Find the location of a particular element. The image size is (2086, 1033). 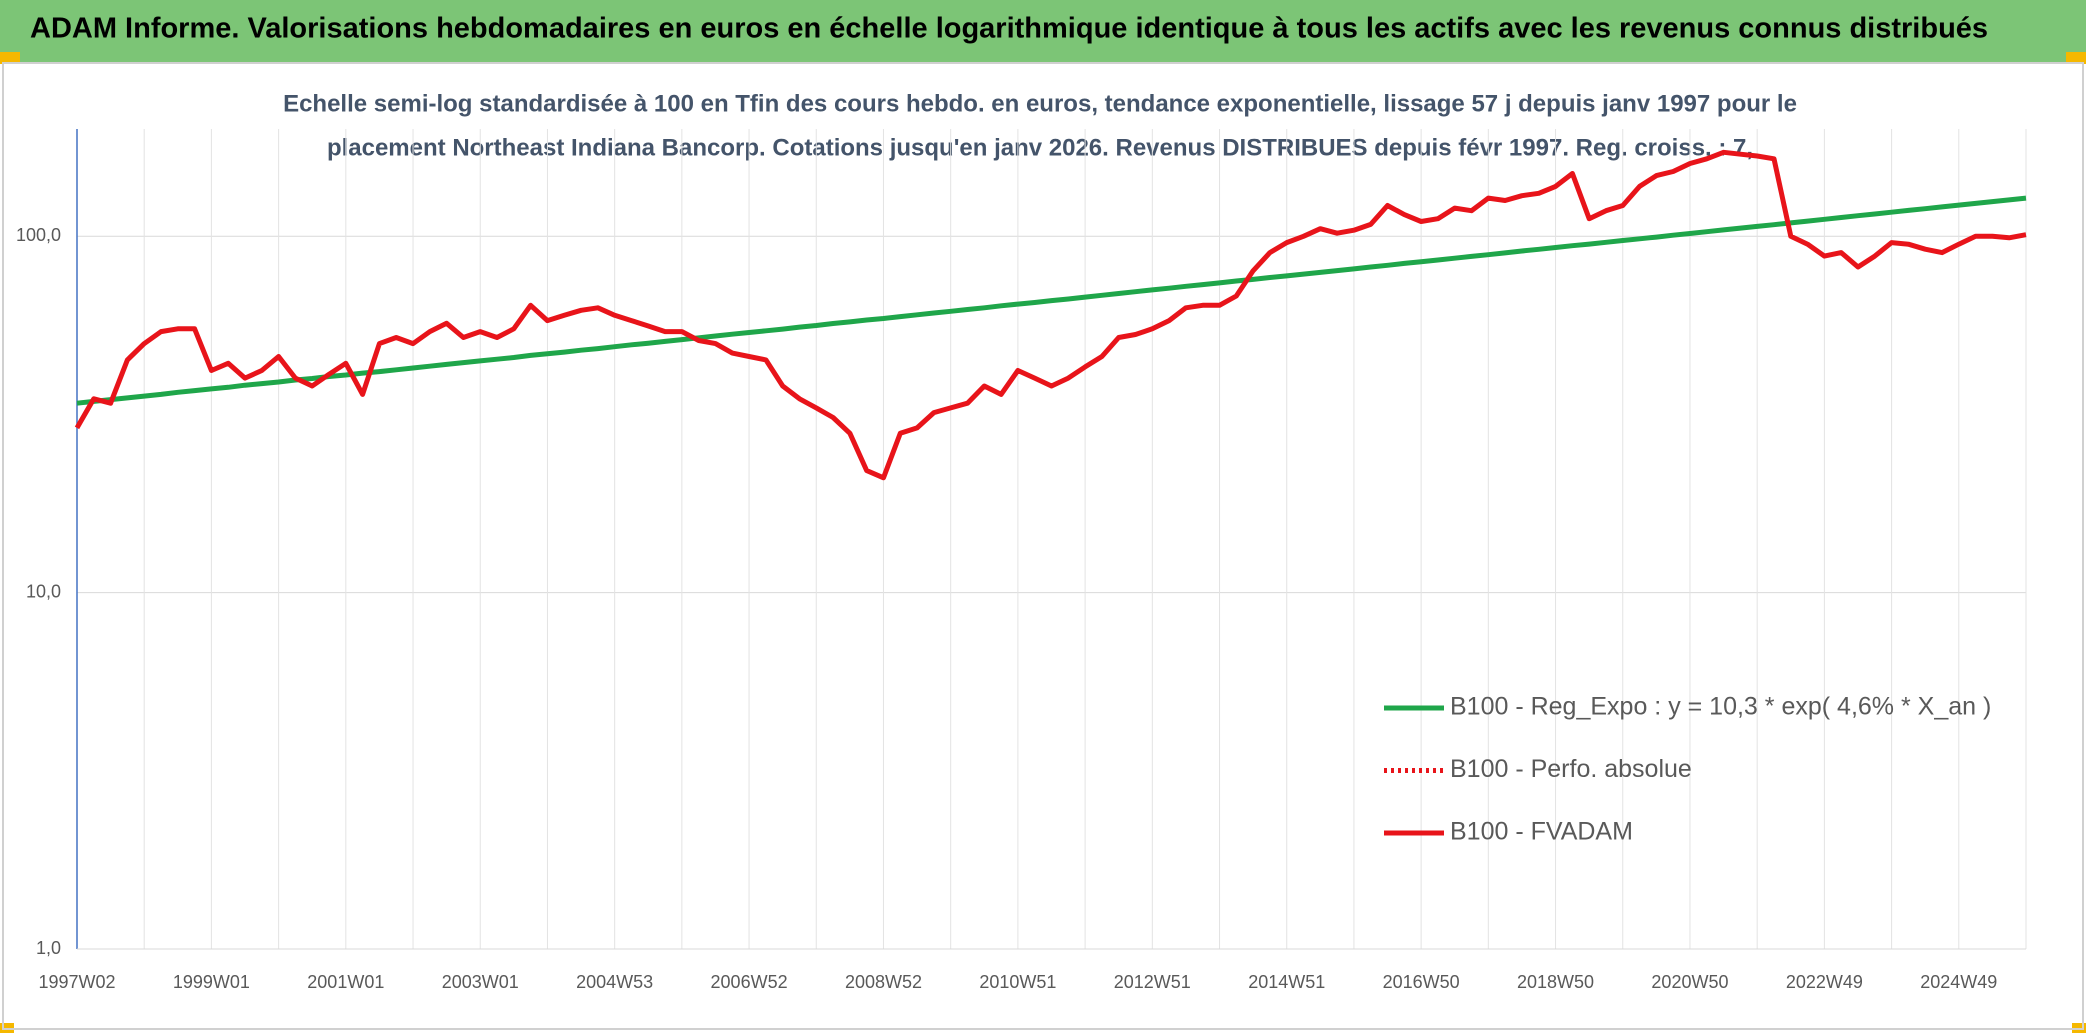

legend-label: B100 - Perfo. absolue is located at coordinates (1571, 769).